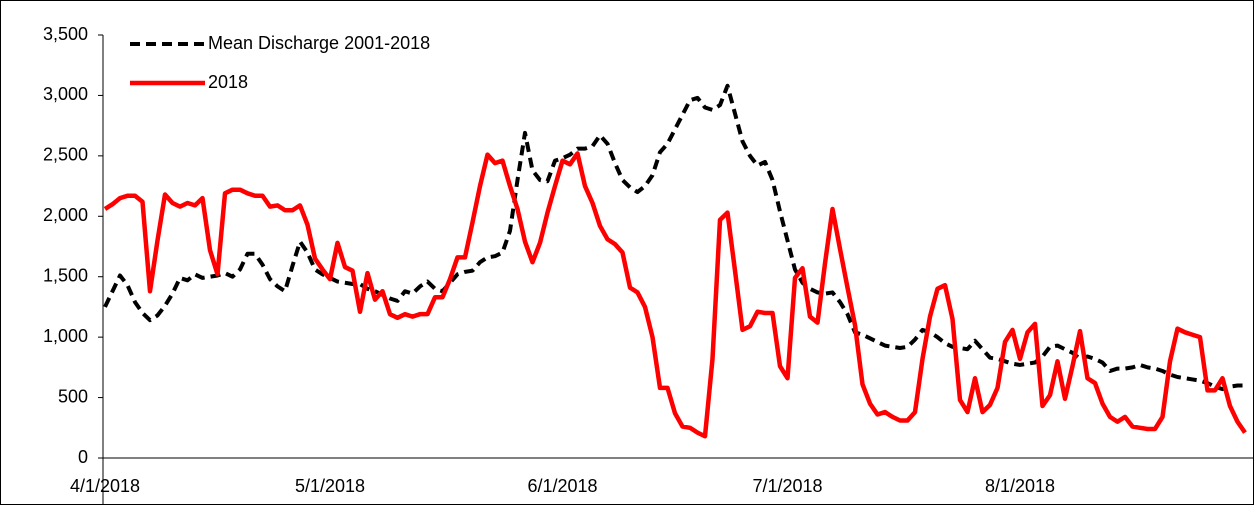 Image resolution: width=1254 pixels, height=505 pixels. Describe the element at coordinates (65, 336) in the screenshot. I see `y-tick-label: 1,000` at that location.